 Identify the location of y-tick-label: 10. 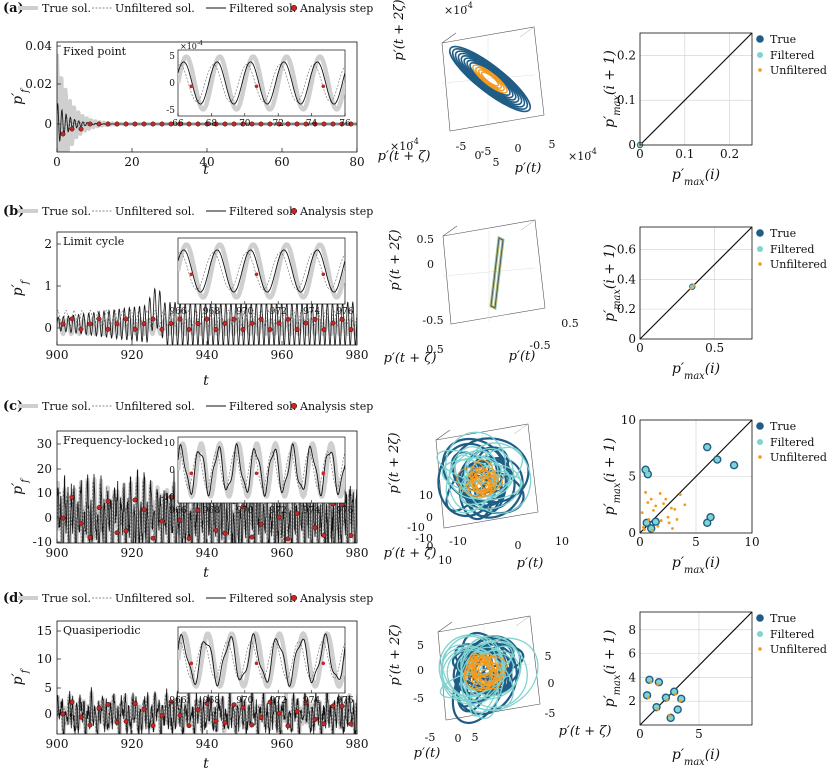
(628, 420).